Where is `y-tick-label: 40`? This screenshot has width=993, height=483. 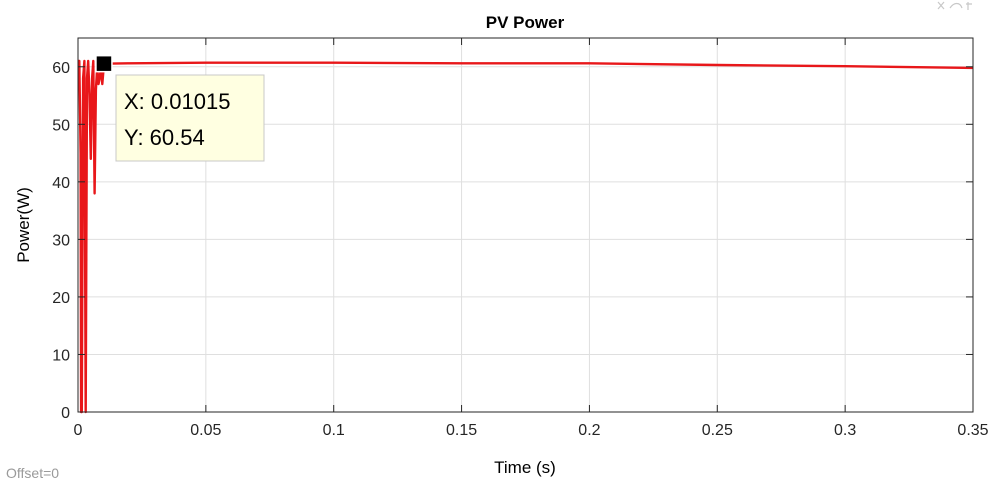 y-tick-label: 40 is located at coordinates (61, 183).